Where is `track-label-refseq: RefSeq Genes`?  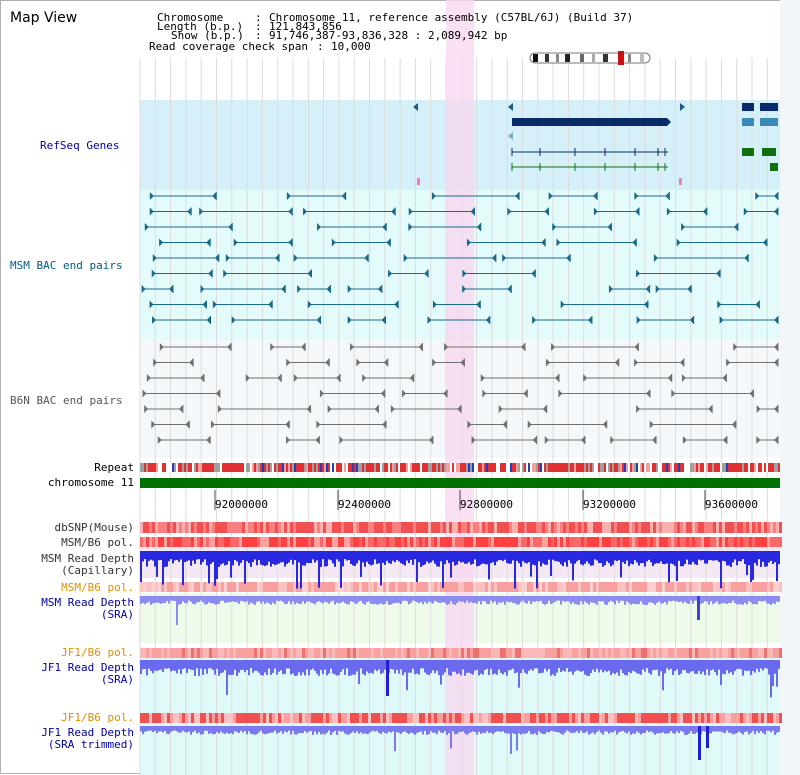
track-label-refseq: RefSeq Genes is located at coordinates (80, 145).